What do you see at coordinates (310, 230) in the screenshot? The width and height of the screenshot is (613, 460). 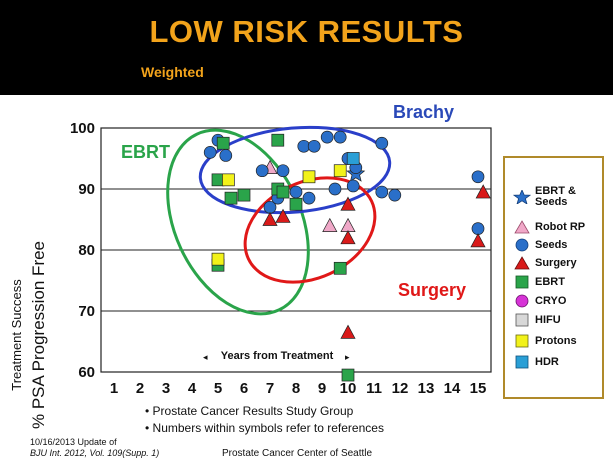 I see `surgery-ellipse` at bounding box center [310, 230].